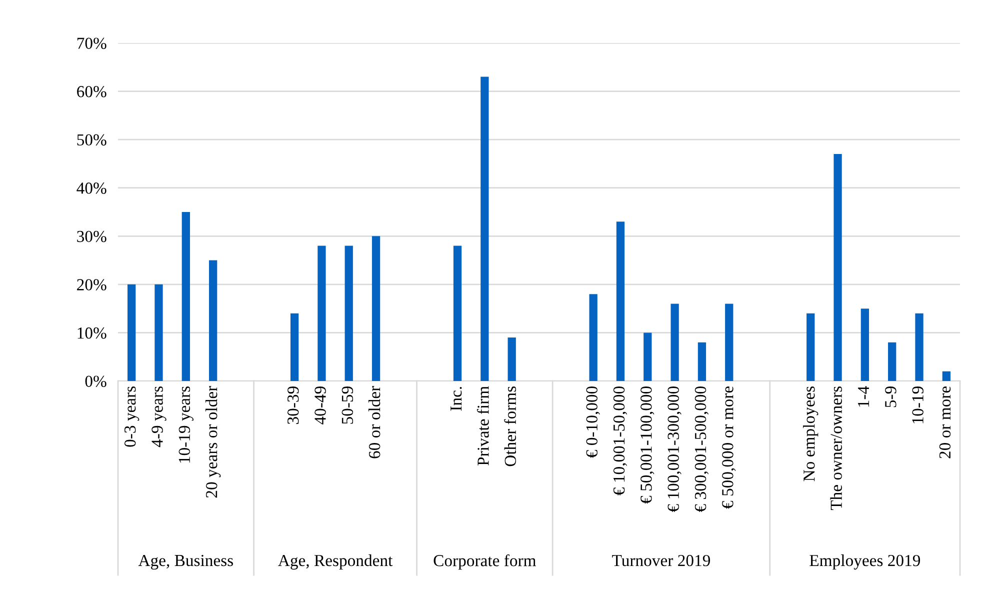  I want to click on y-tick-label: 20%, so click(91, 284).